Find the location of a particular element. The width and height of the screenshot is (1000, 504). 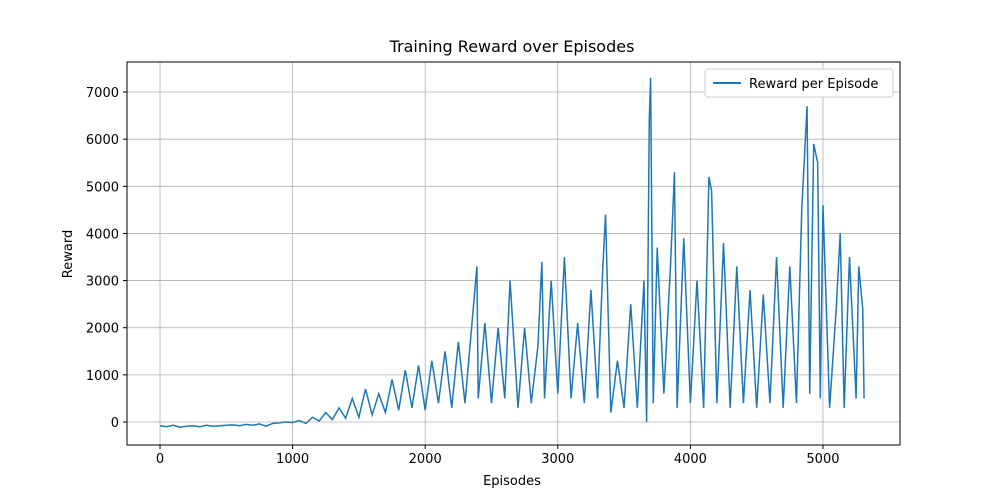

legend-label: Reward per Episode is located at coordinates (813, 84).